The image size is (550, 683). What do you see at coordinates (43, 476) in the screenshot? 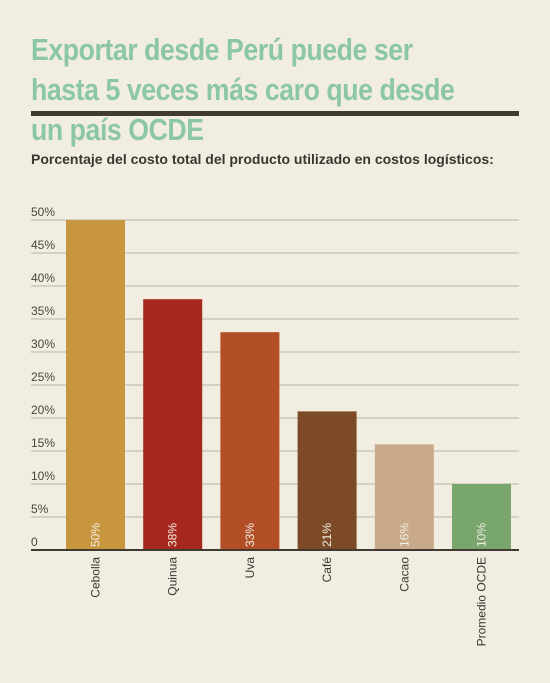
I see `y-tick-label: 10%` at bounding box center [43, 476].